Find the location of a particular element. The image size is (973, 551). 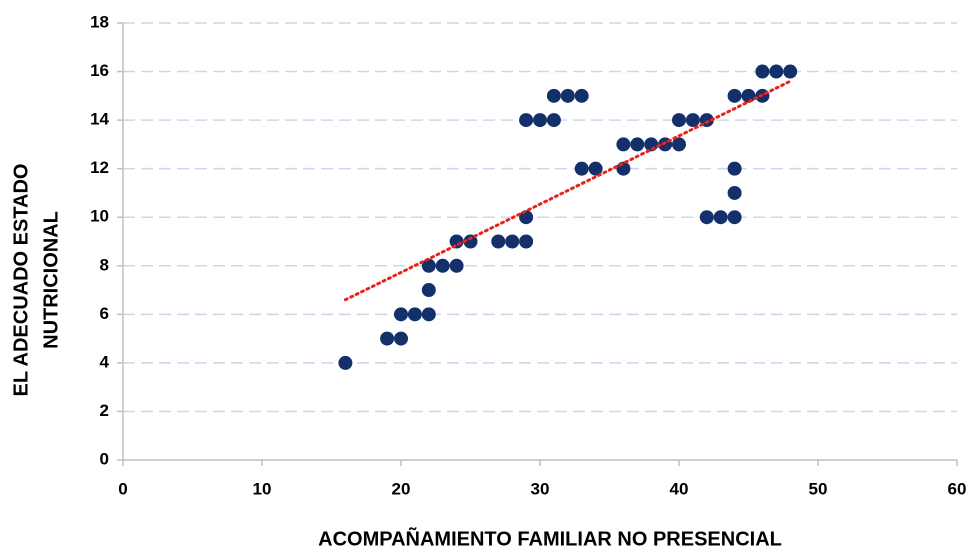

y-tick-label: 10 is located at coordinates (99, 216).